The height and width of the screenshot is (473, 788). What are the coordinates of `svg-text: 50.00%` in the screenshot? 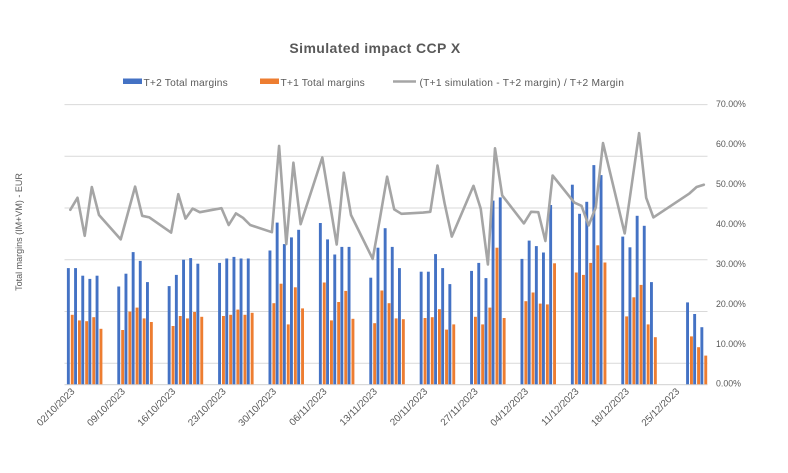 It's located at (731, 184).